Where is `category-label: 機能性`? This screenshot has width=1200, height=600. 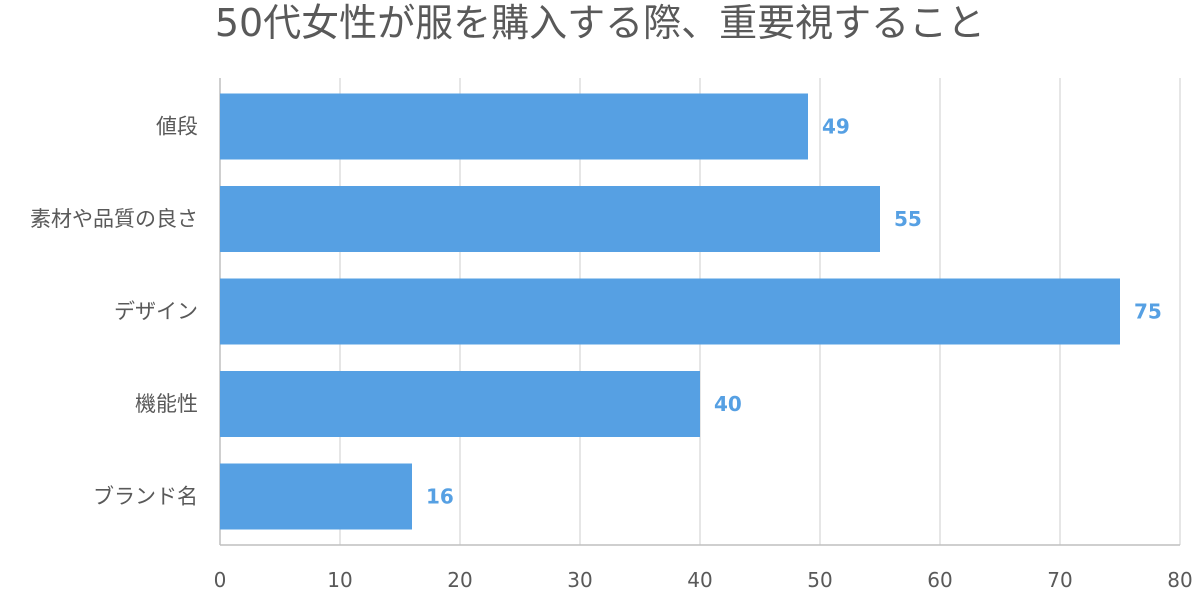 category-label: 機能性 is located at coordinates (166, 404).